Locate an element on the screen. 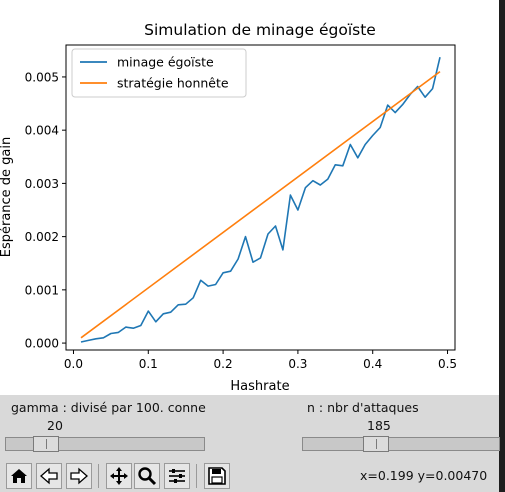 The height and width of the screenshot is (492, 505). pan-button is located at coordinates (119, 476).